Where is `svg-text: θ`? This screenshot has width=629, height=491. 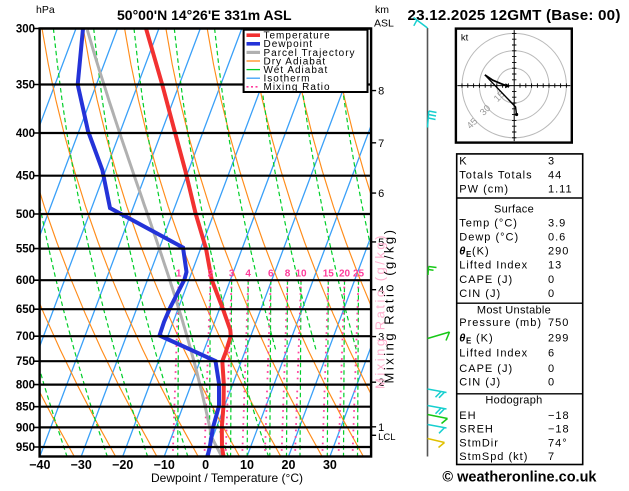 svg-text: θ is located at coordinates (462, 252).